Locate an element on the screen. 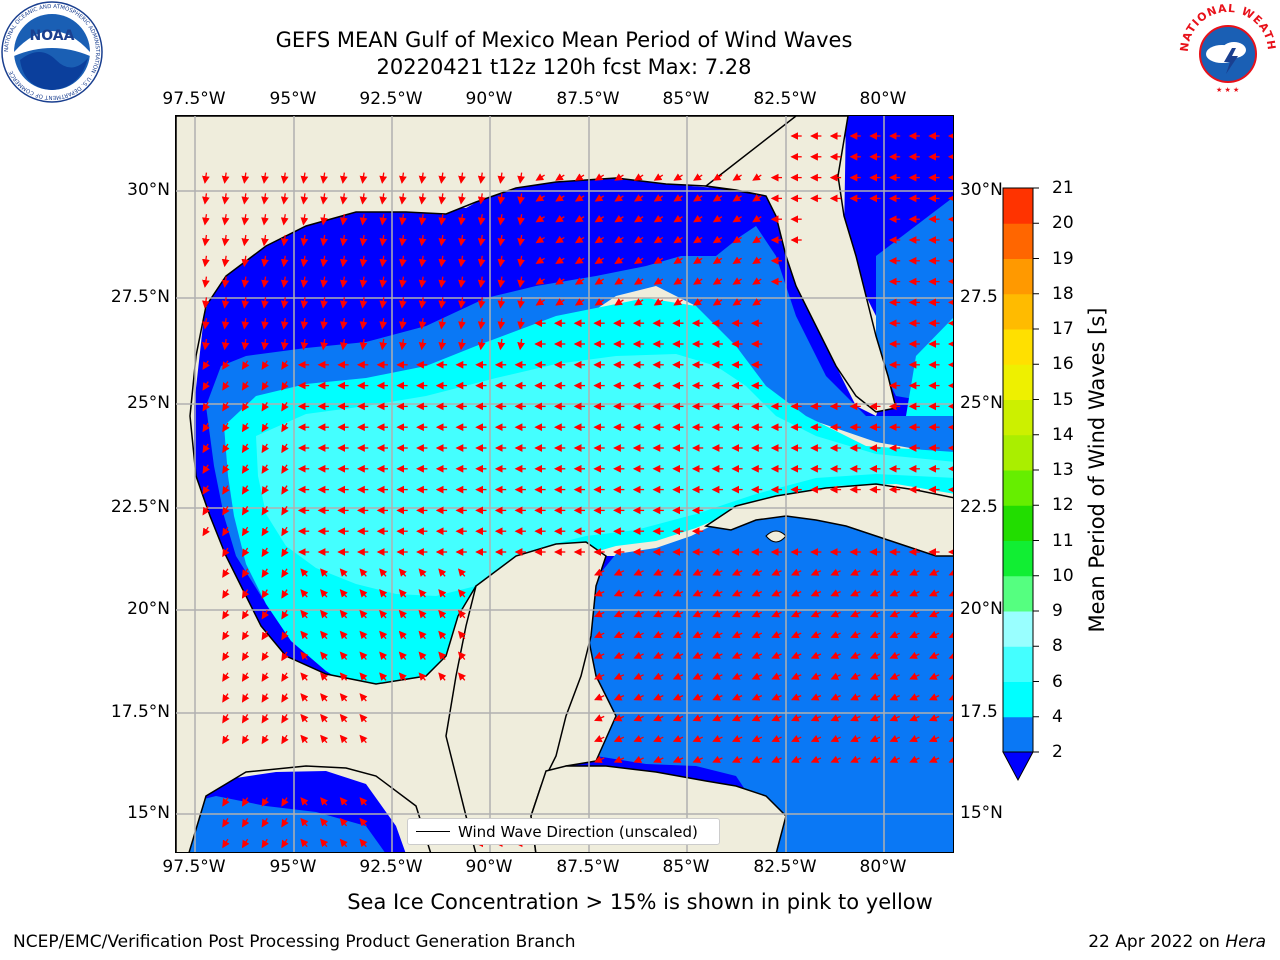 The width and height of the screenshot is (1280, 960). caribbean-water-2-4s is located at coordinates (280, 824).